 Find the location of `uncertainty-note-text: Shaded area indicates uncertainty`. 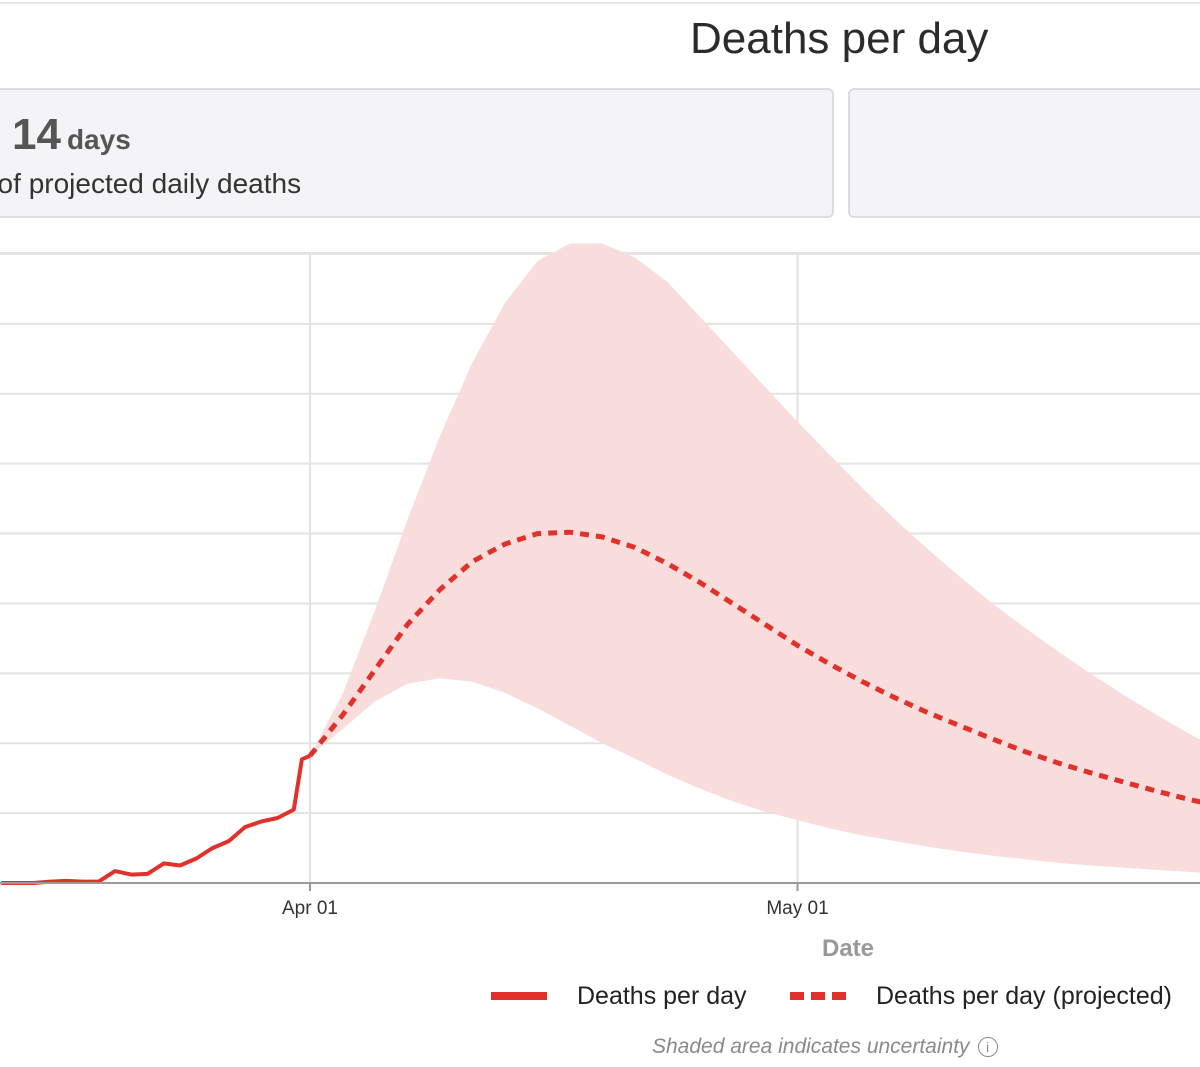

uncertainty-note-text: Shaded area indicates uncertainty is located at coordinates (811, 1046).